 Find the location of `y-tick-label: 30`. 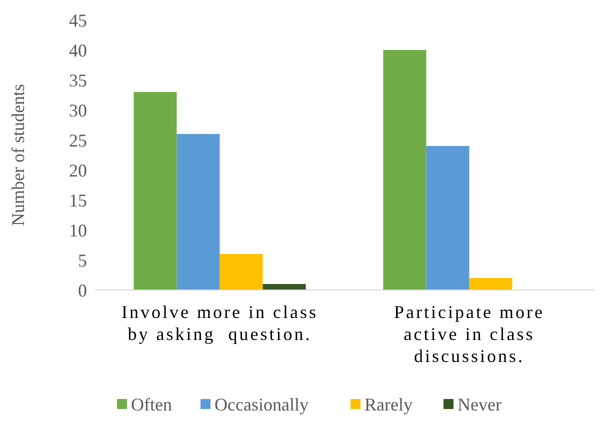

y-tick-label: 30 is located at coordinates (78, 110).